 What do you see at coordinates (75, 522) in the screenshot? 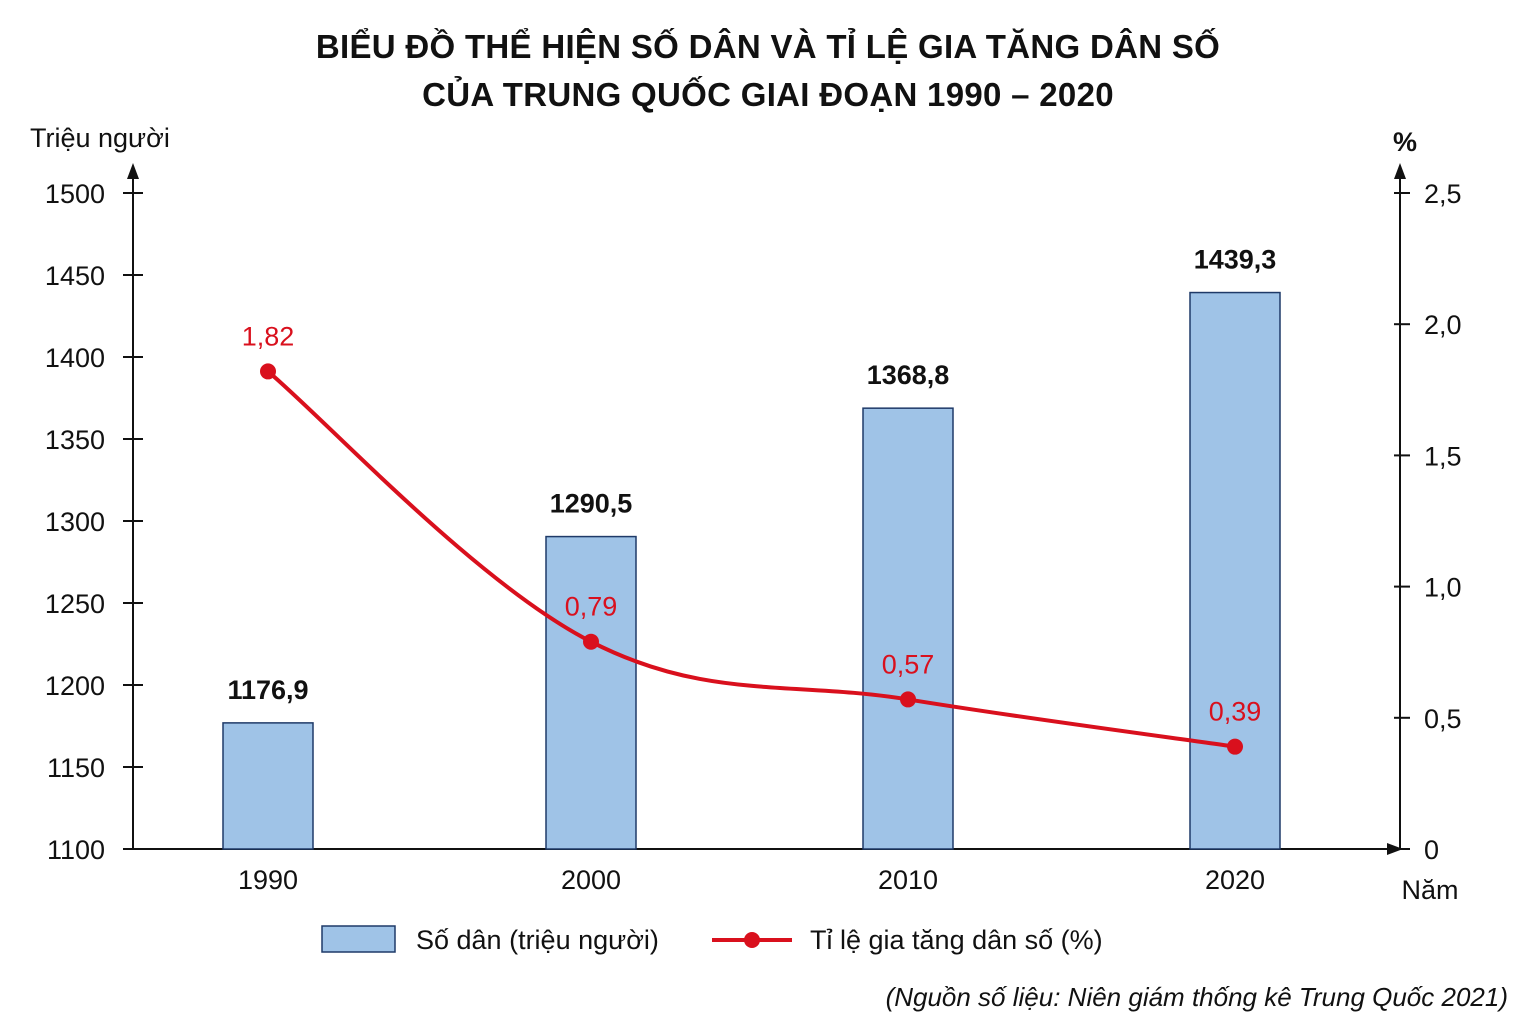
I see `left-tick-label: 1300` at bounding box center [75, 522].